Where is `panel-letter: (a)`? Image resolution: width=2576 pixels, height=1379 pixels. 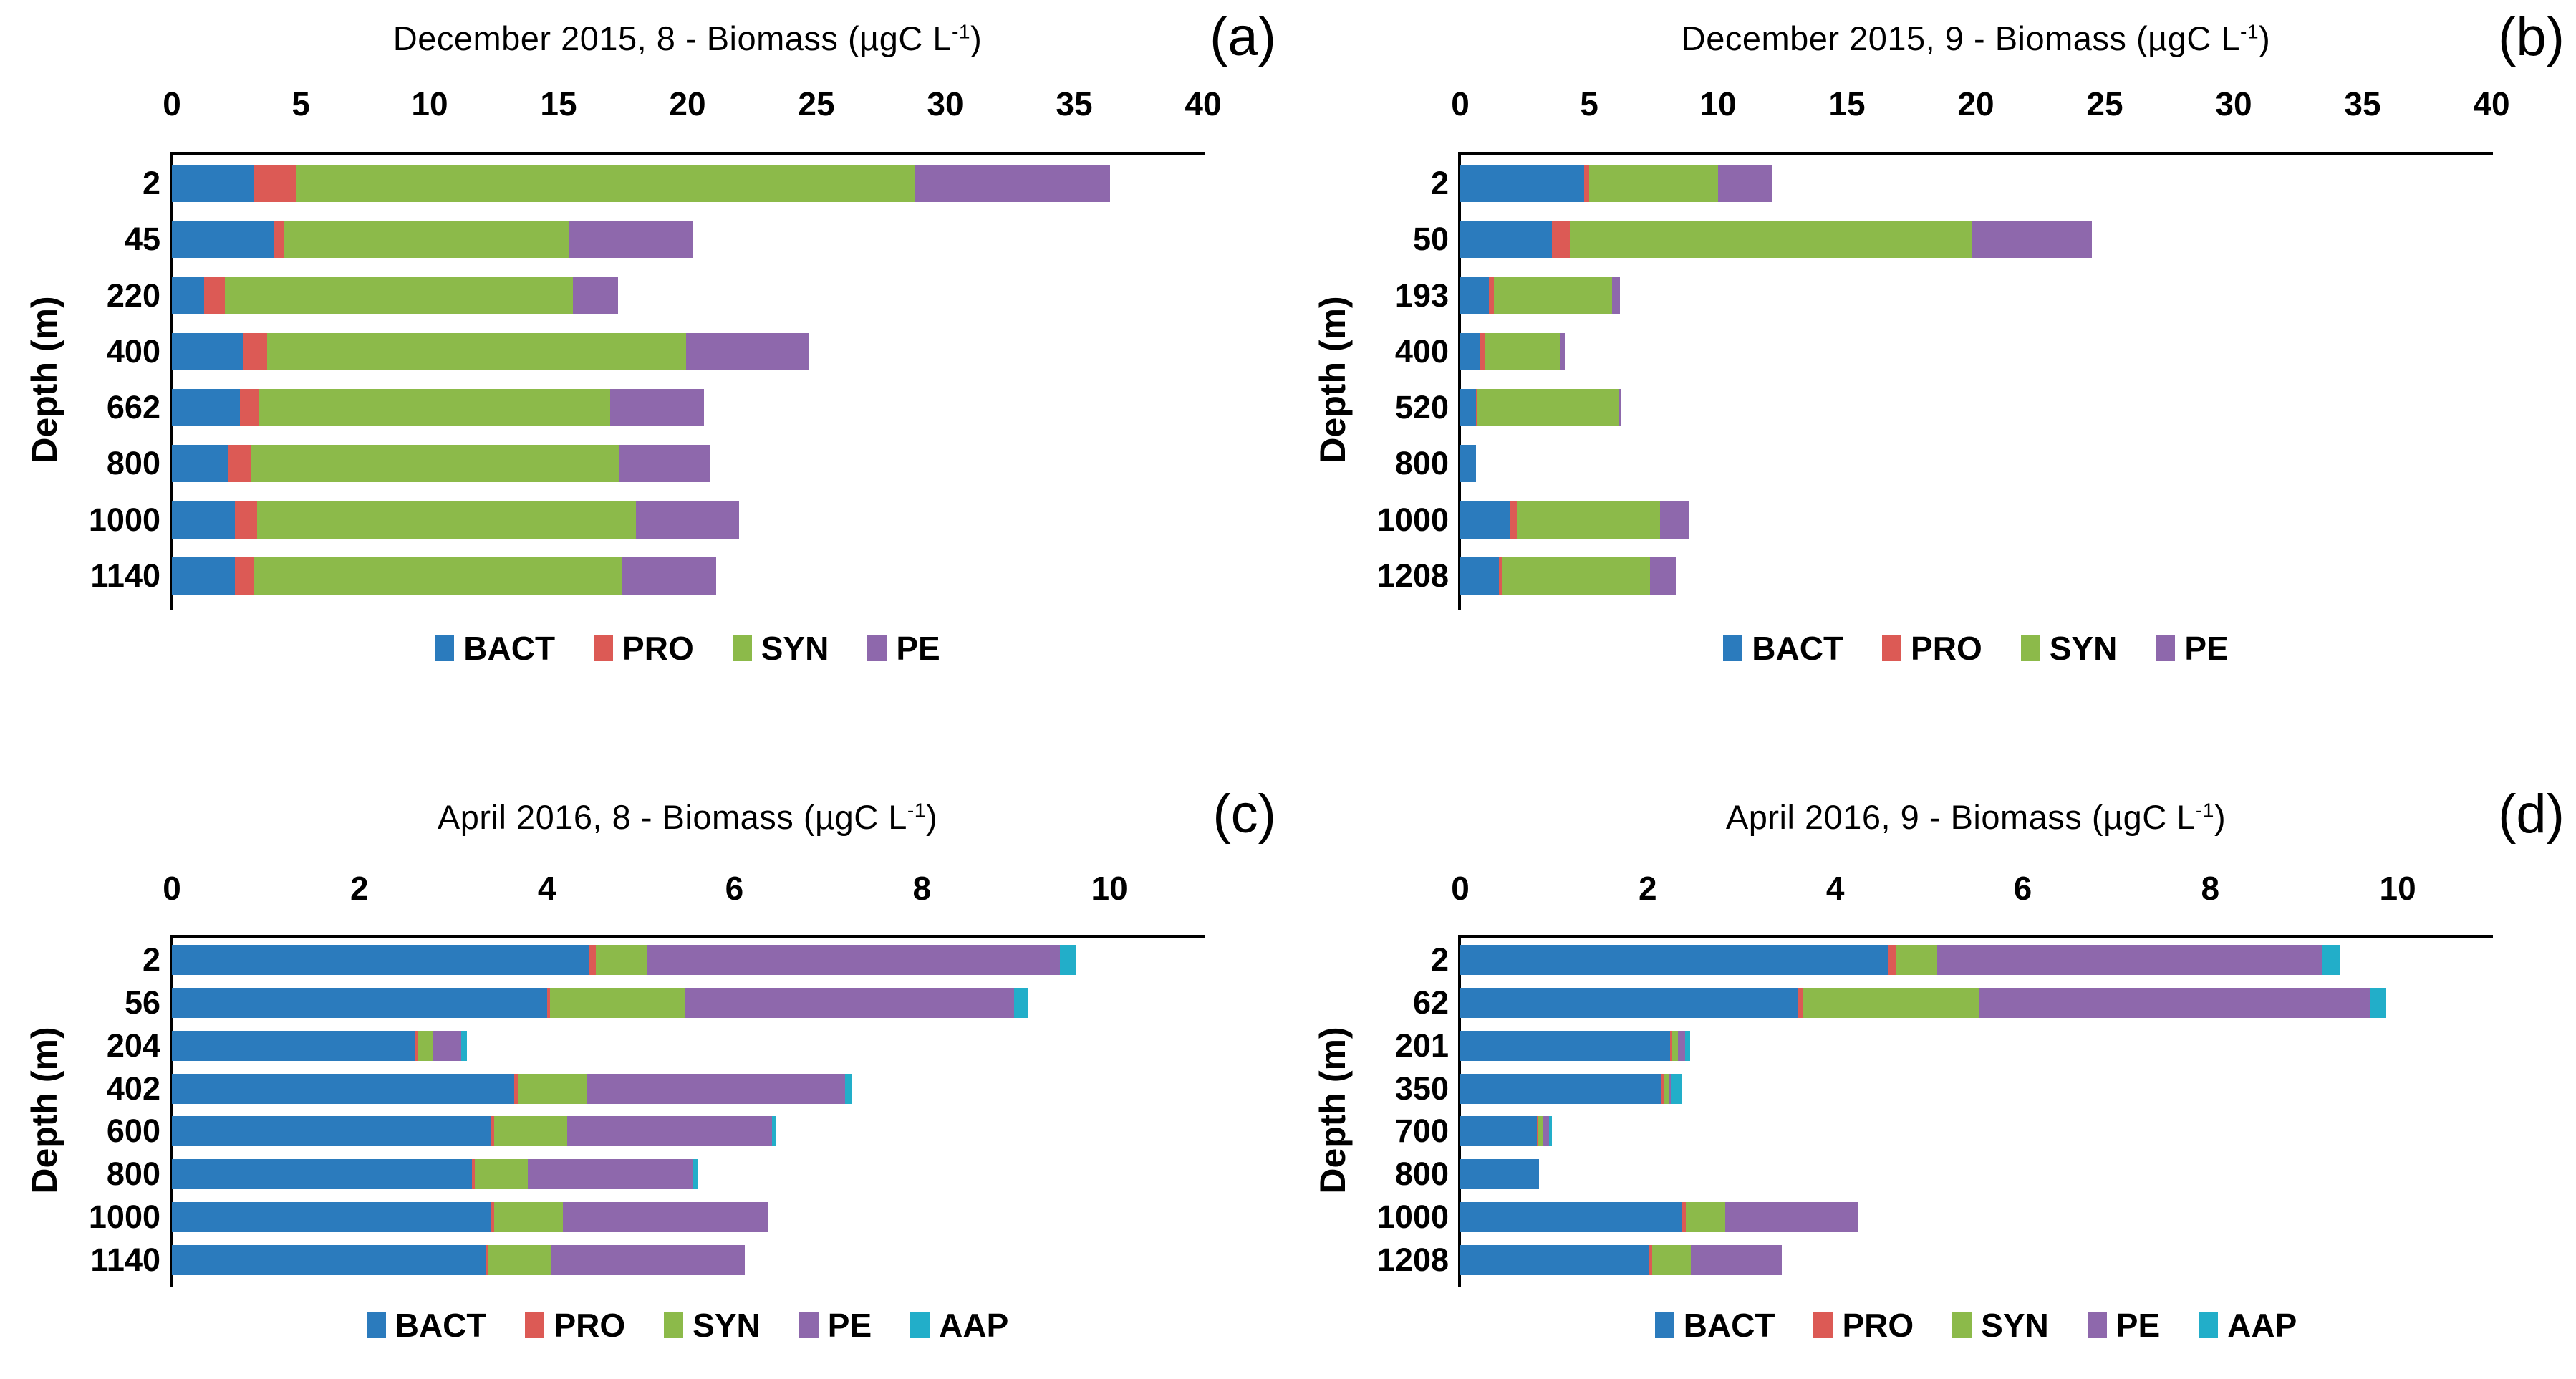
panel-letter: (a) is located at coordinates (1243, 36).